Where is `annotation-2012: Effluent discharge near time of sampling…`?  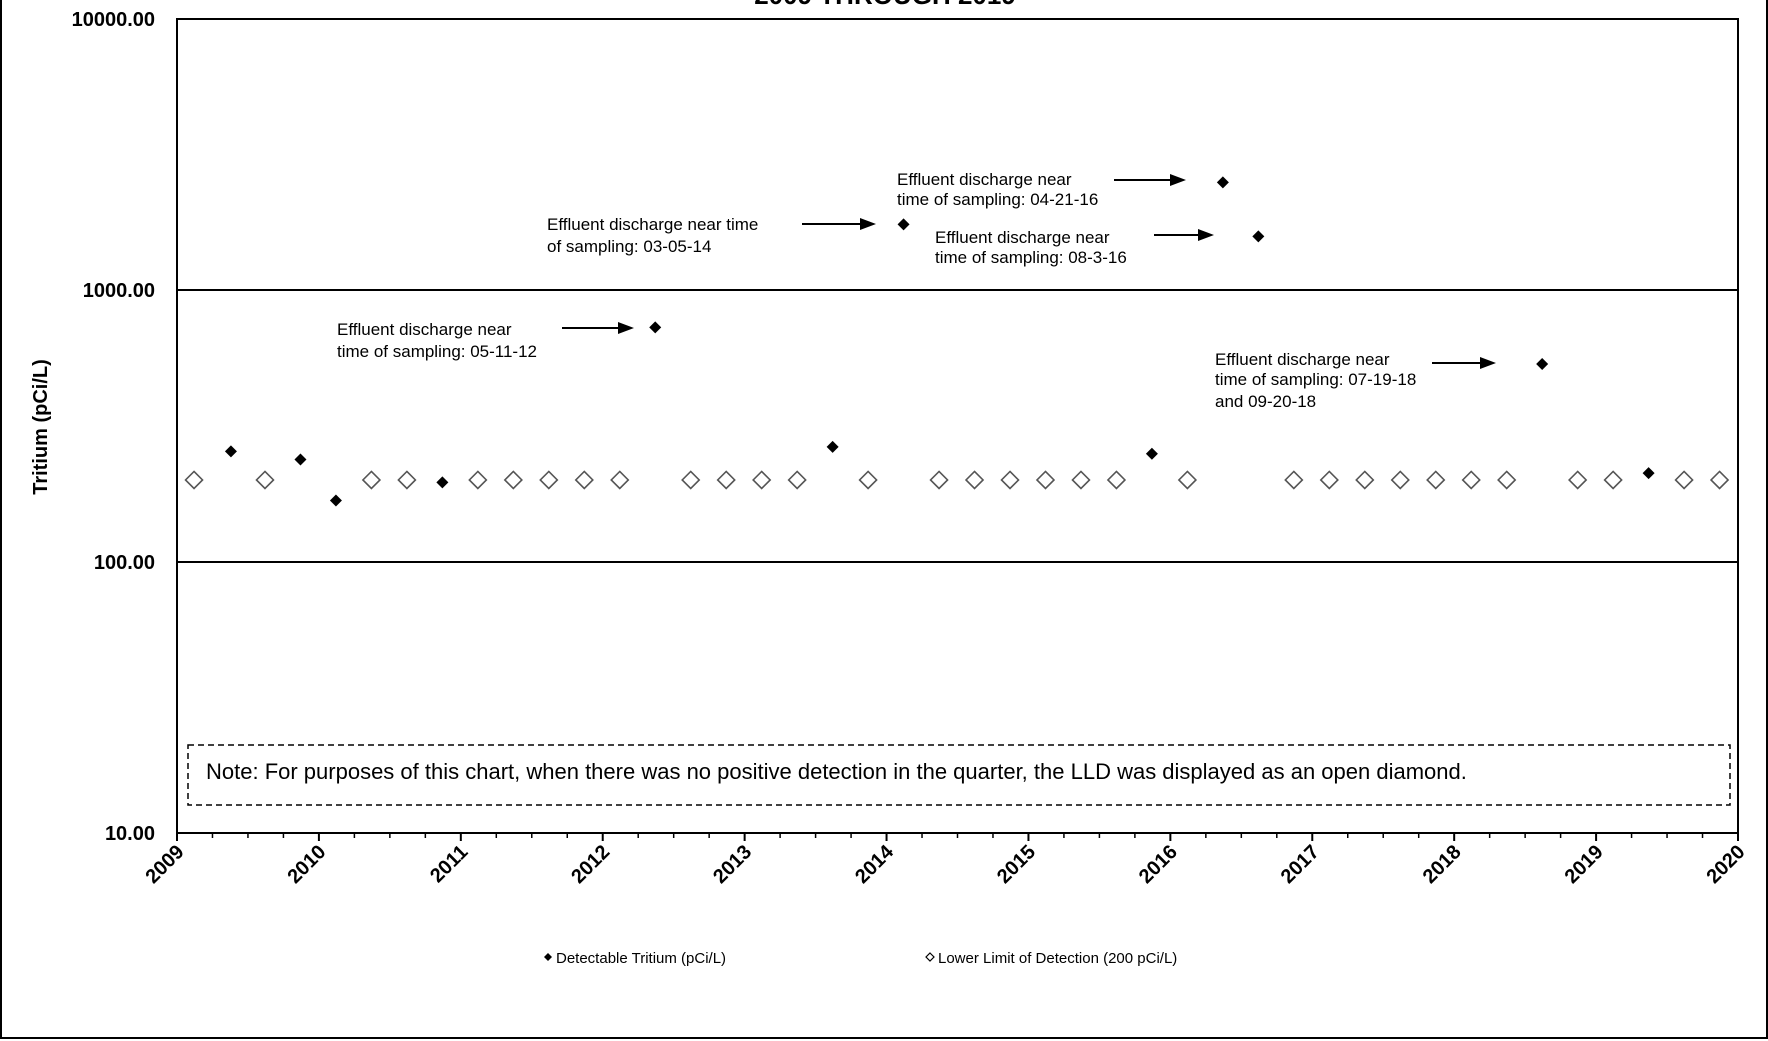
annotation-2012: Effluent discharge near time of sampling… is located at coordinates (485, 340).